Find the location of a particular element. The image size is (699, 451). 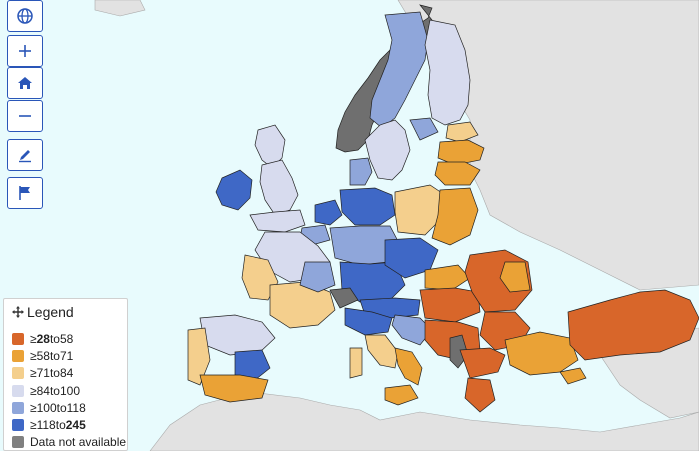

scandinavia is located at coordinates (403, 92).